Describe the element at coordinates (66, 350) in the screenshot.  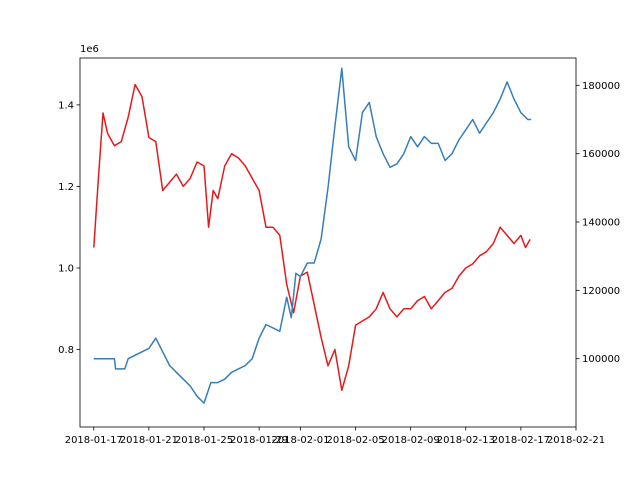
I see `y-left-tick-label: 0.8` at that location.